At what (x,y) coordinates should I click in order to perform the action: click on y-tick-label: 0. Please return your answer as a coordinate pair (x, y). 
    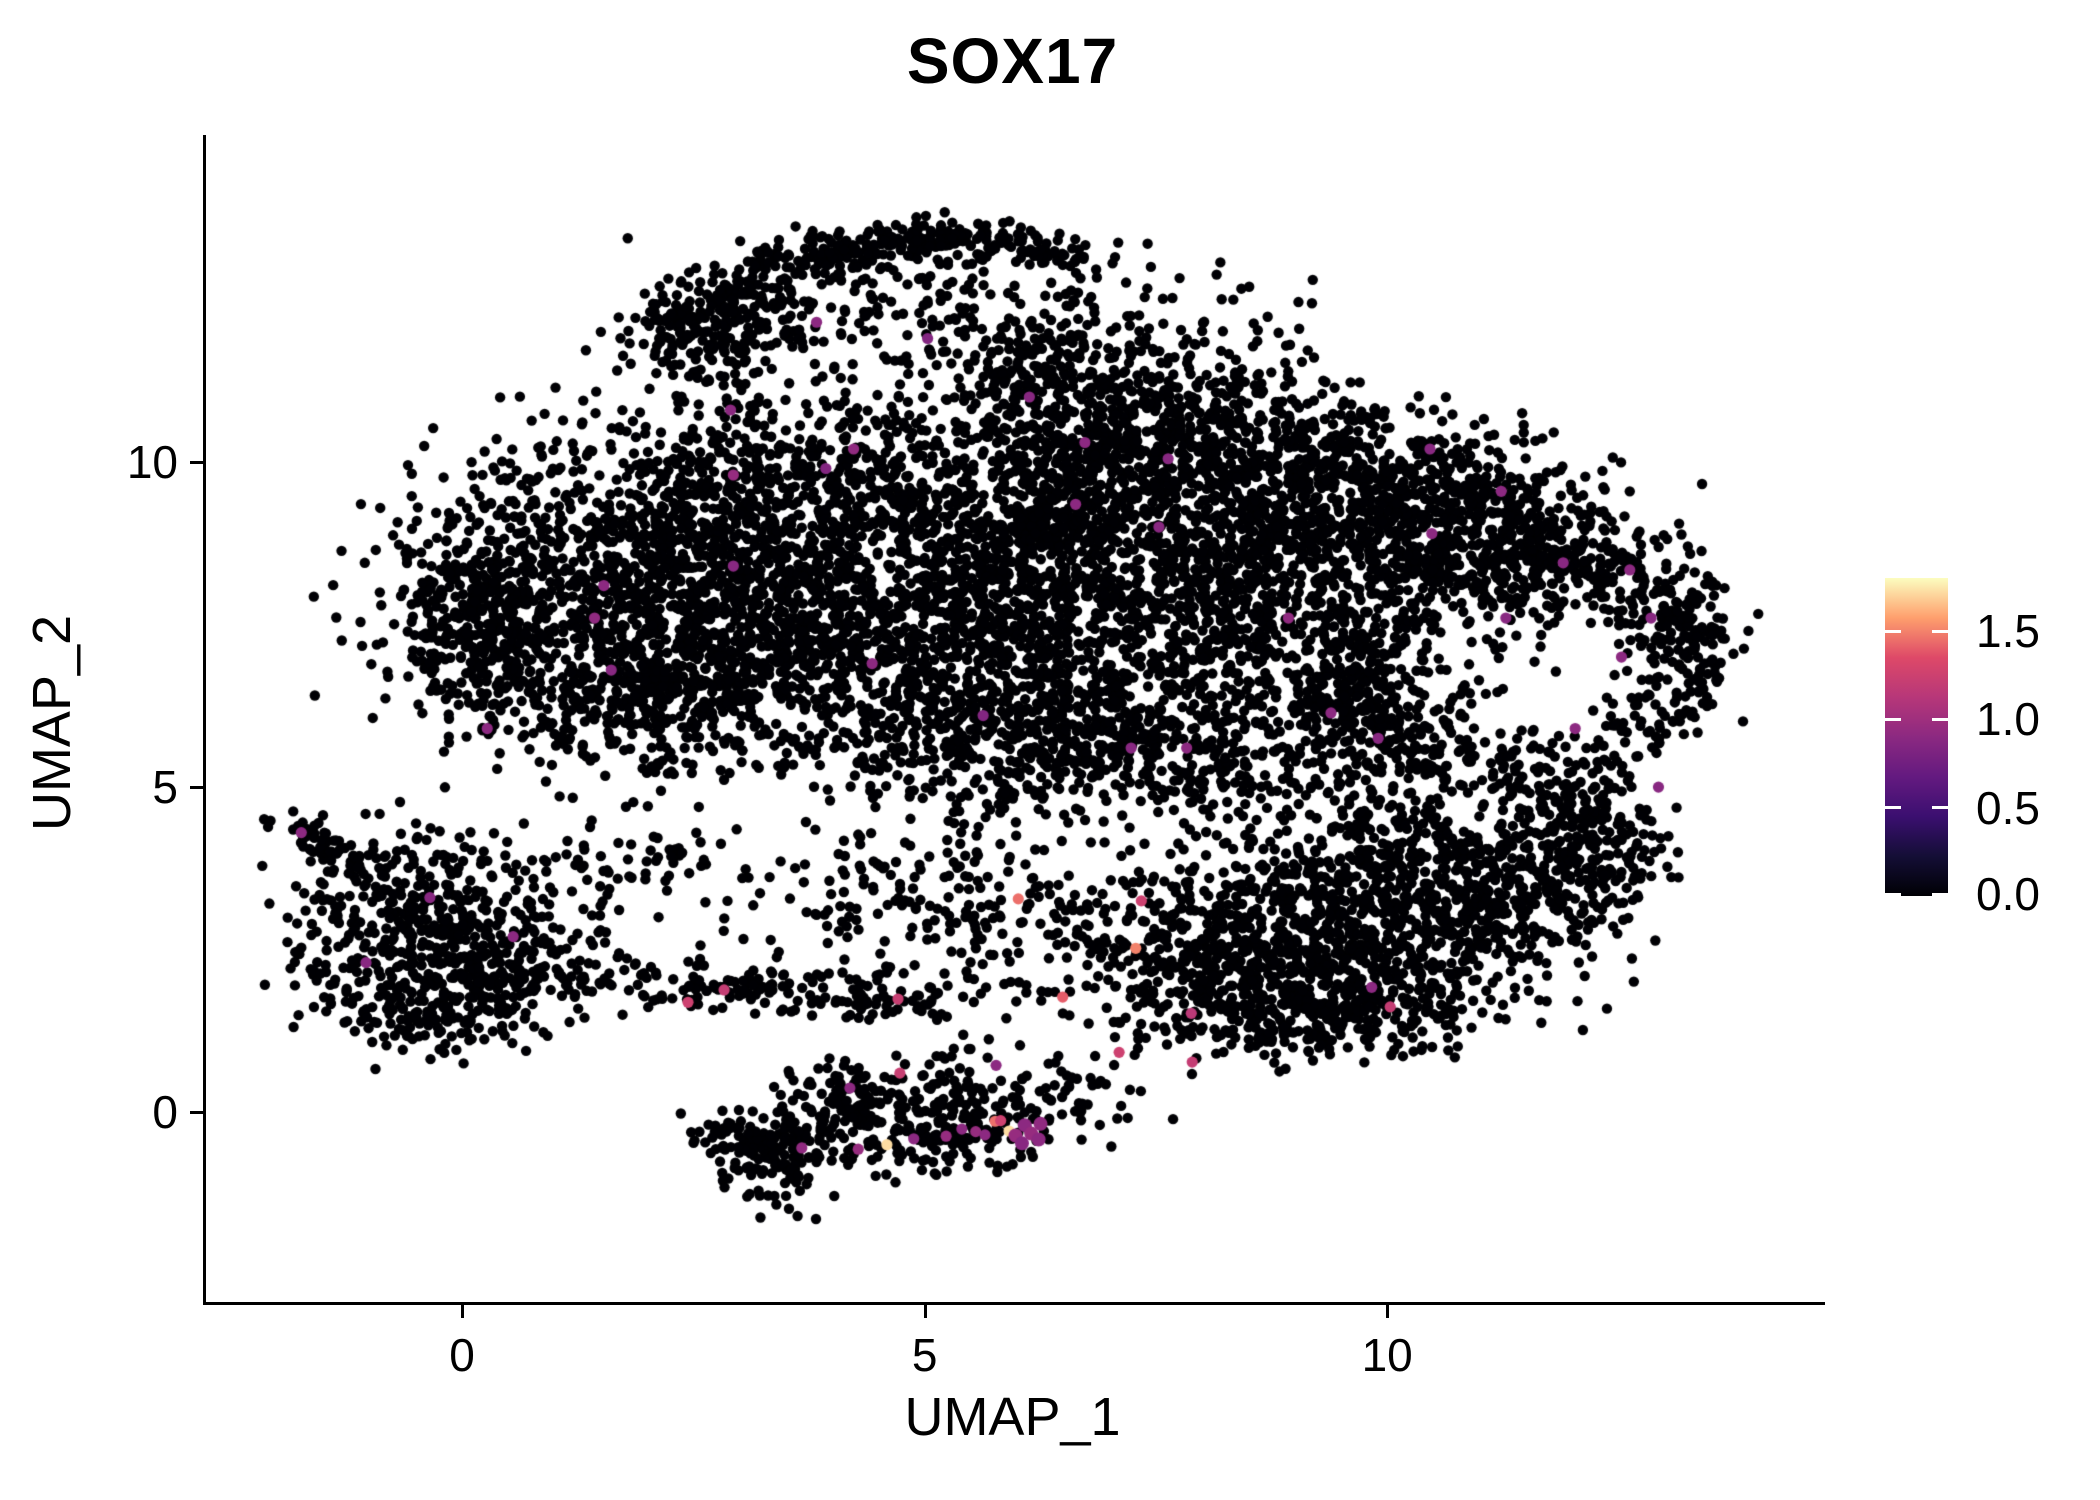
    Looking at the image, I should click on (165, 1112).